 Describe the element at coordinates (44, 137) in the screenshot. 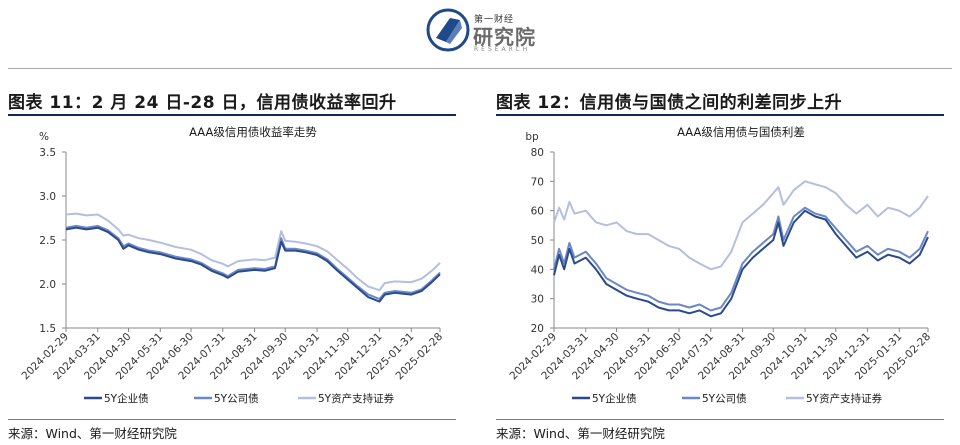

I see `y-axis-unit-label: %` at that location.